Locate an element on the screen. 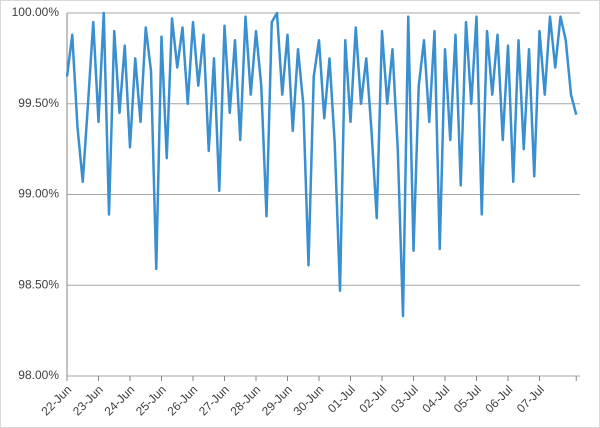 Image resolution: width=600 pixels, height=428 pixels. y-tick-label: 98.00% is located at coordinates (38, 375).